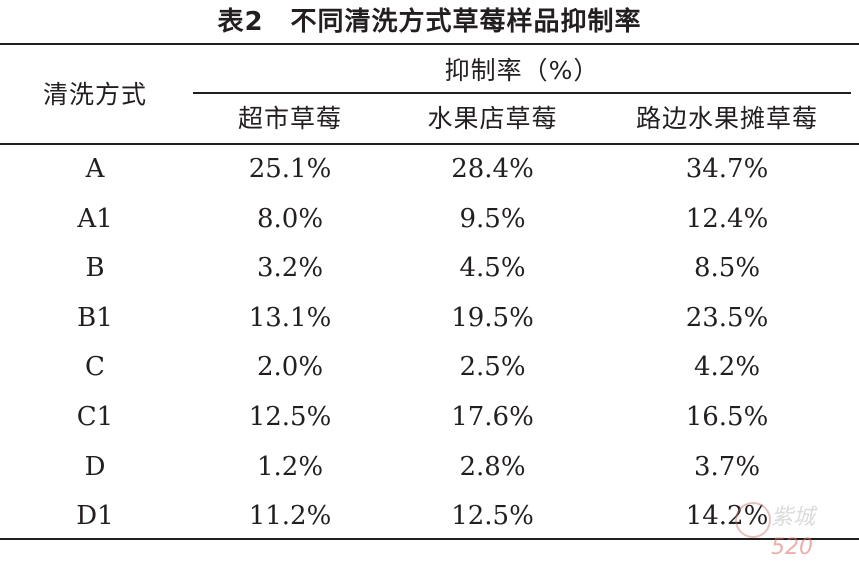  I want to click on bottom-rule, so click(429, 539).